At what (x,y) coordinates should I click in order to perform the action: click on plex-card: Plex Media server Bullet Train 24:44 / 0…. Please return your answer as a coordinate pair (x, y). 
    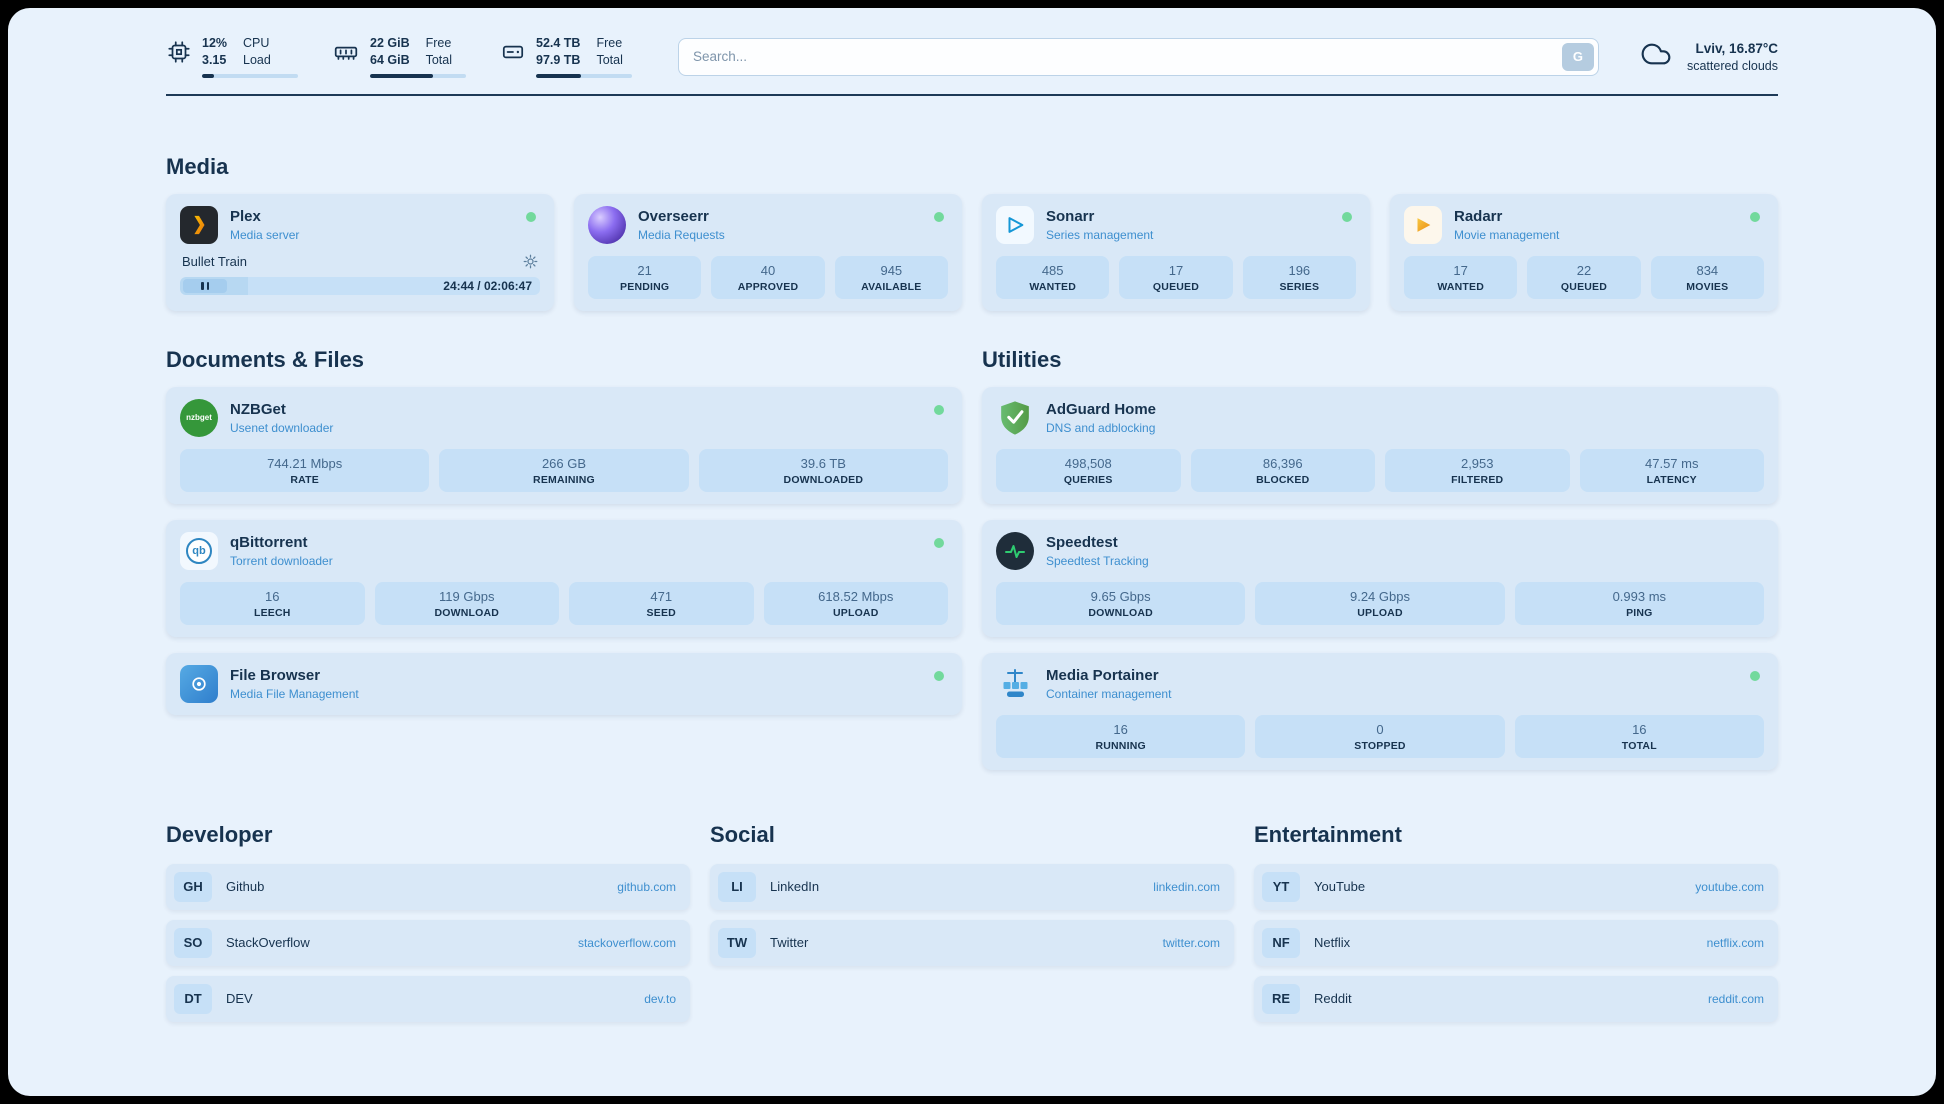
    Looking at the image, I should click on (360, 252).